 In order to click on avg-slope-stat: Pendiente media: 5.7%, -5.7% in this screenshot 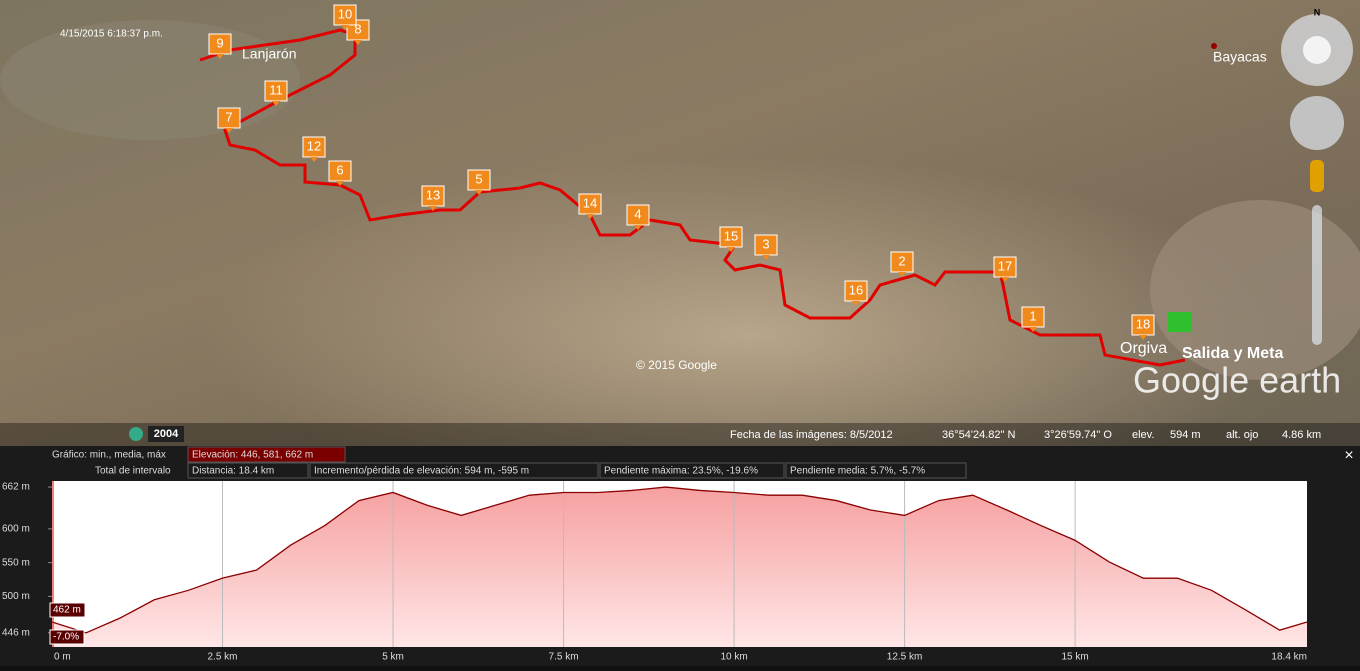, I will do `click(857, 471)`.